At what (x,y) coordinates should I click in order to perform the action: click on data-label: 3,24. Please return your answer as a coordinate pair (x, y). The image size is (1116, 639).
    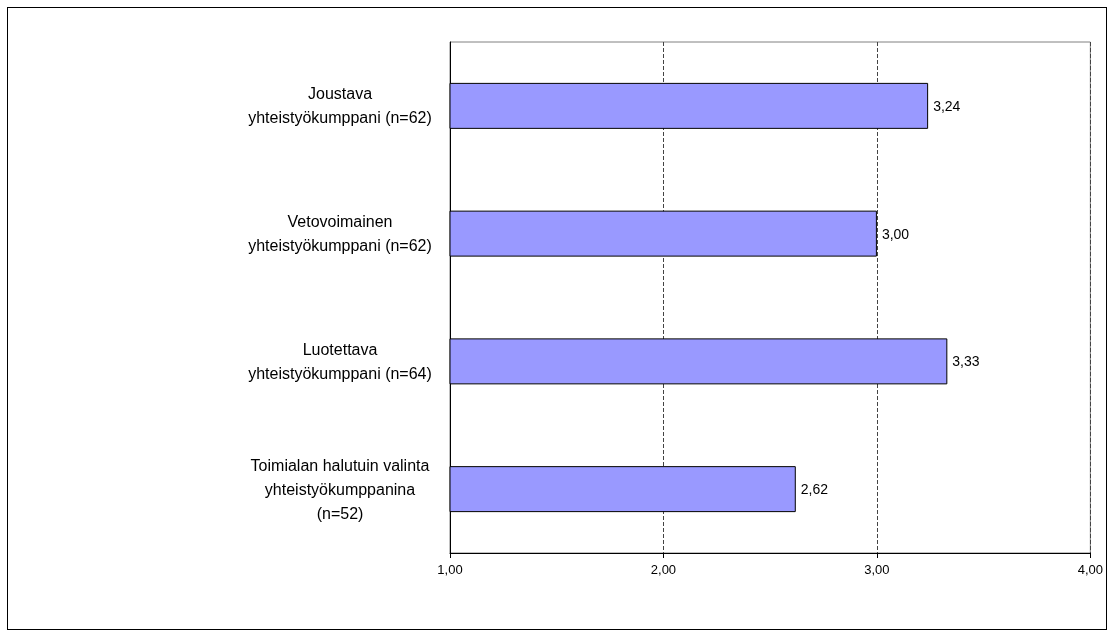
    Looking at the image, I should click on (947, 105).